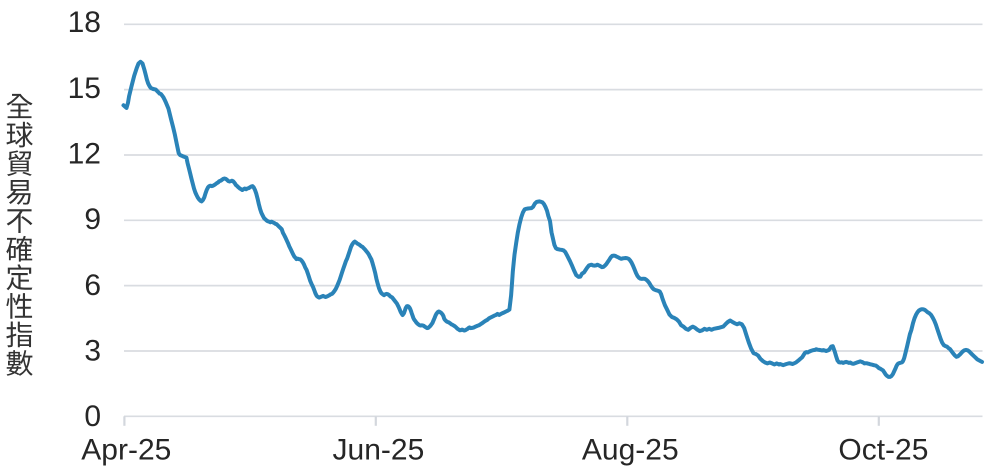 The width and height of the screenshot is (987, 472). I want to click on svg-text: 9, so click(92, 219).